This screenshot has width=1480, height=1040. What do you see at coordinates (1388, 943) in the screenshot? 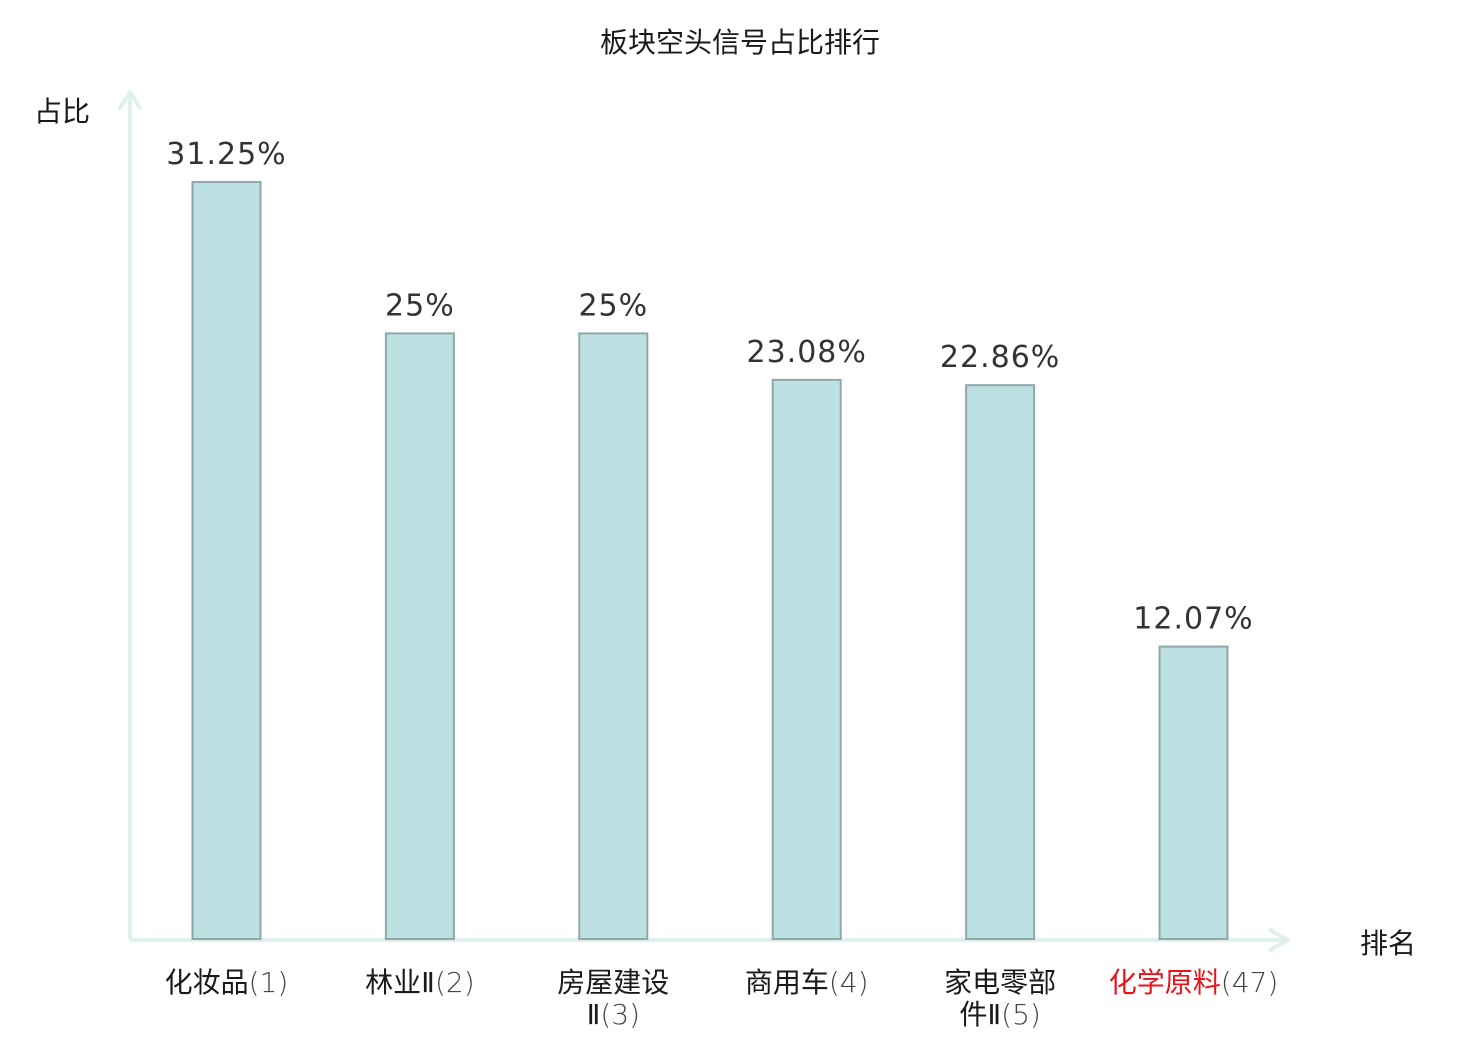
I see `x-axis-title: 排名` at bounding box center [1388, 943].